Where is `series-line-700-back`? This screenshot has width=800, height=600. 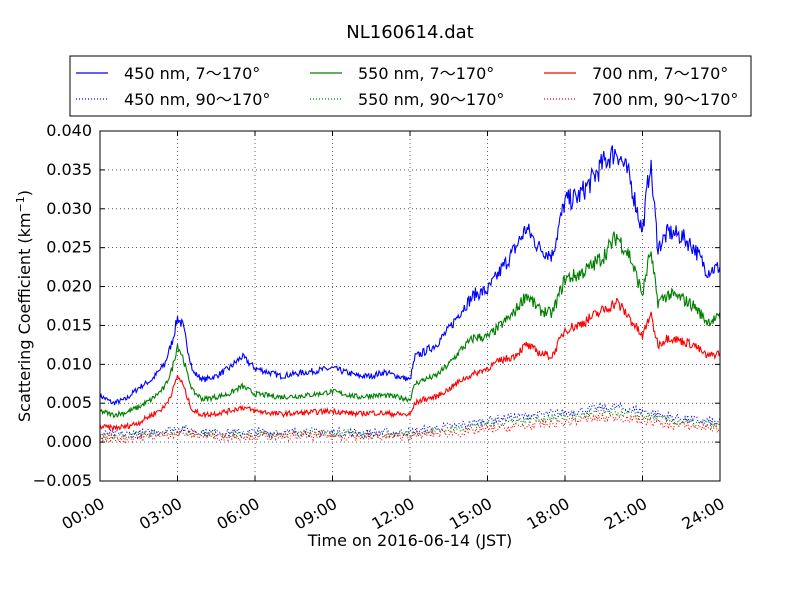 series-line-700-back is located at coordinates (410, 429).